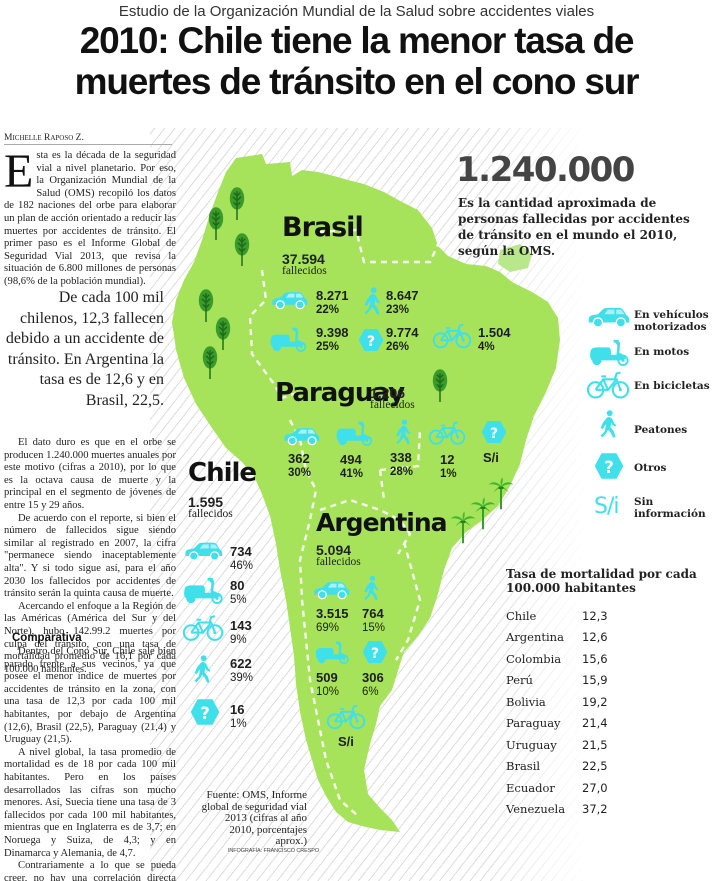  What do you see at coordinates (557, 680) in the screenshot?
I see `table-row: Perú 15,9` at bounding box center [557, 680].